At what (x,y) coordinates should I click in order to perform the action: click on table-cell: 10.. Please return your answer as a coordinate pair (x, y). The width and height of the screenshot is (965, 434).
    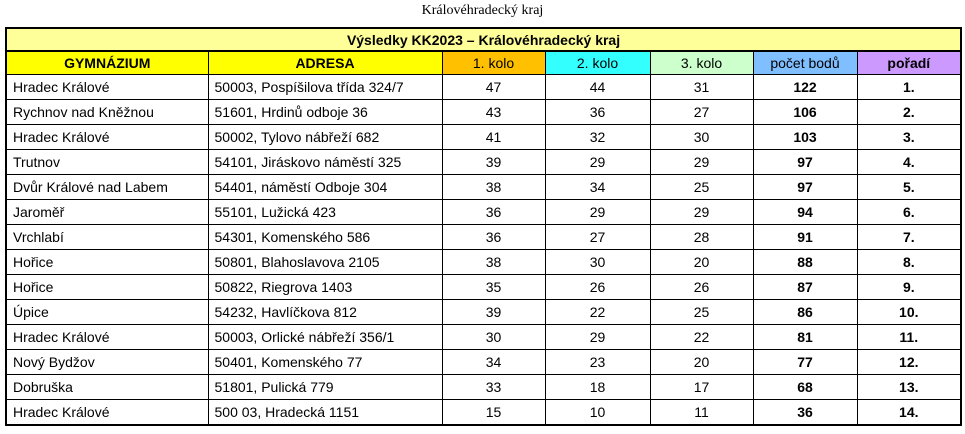
    Looking at the image, I should click on (909, 312).